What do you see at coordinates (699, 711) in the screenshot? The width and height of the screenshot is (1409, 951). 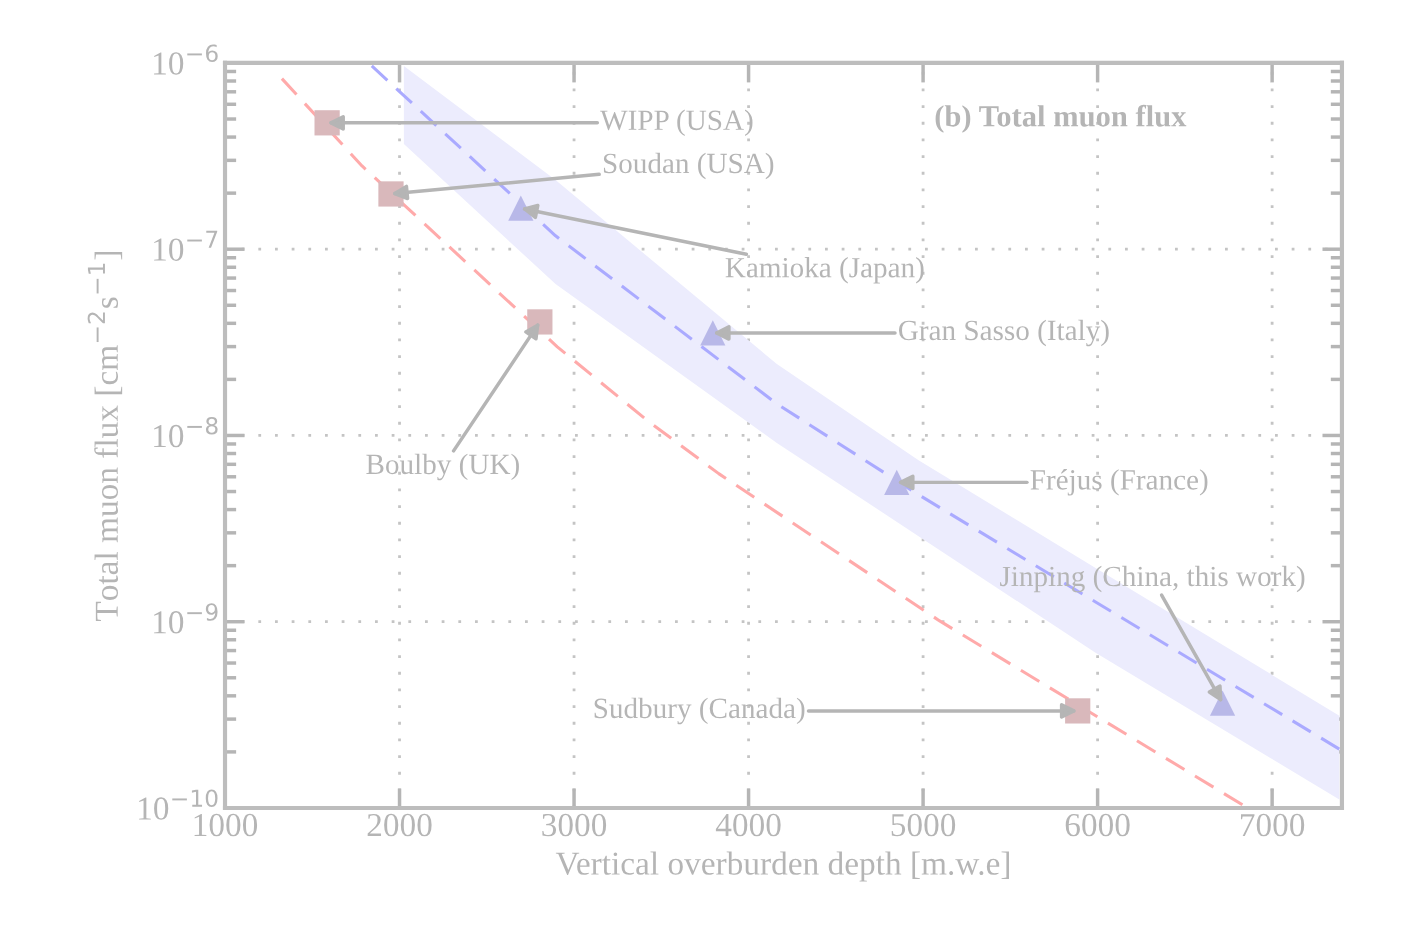 I see `annotation: Sudbury (Canada)` at bounding box center [699, 711].